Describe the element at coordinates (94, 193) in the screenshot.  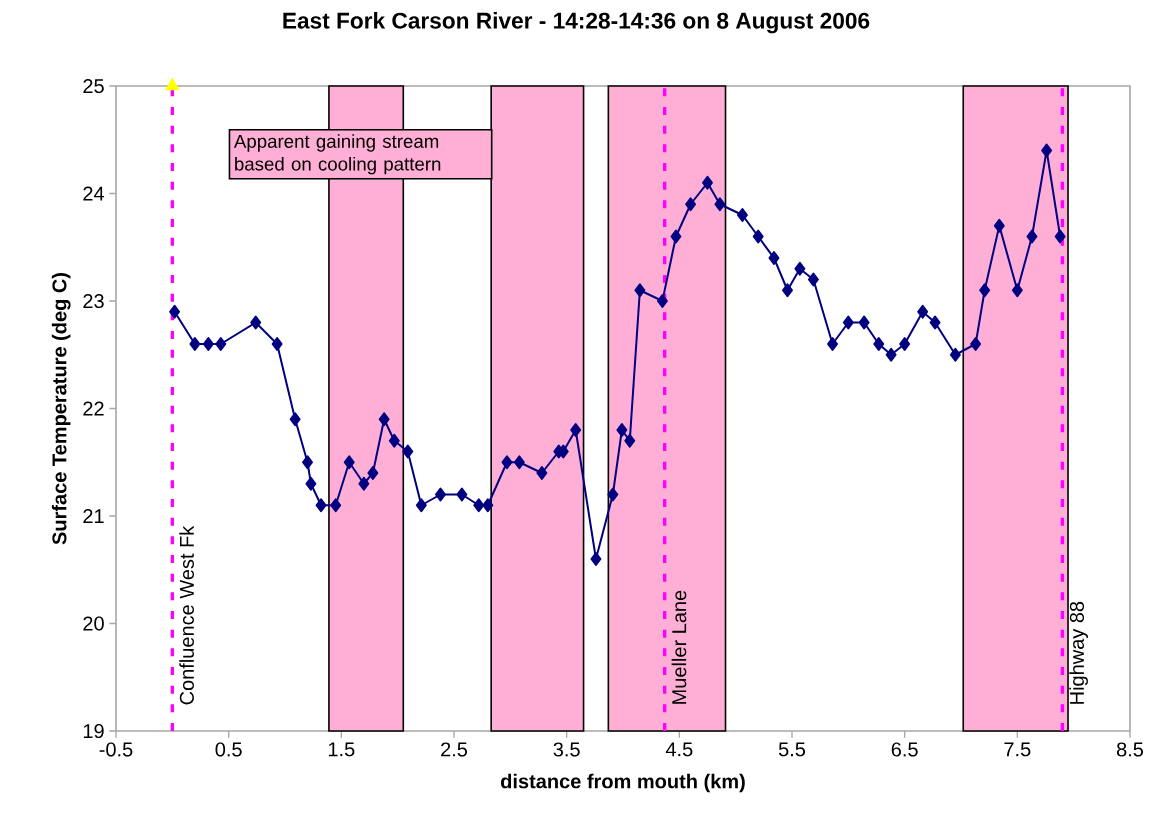
I see `y-tick-label: 24` at that location.